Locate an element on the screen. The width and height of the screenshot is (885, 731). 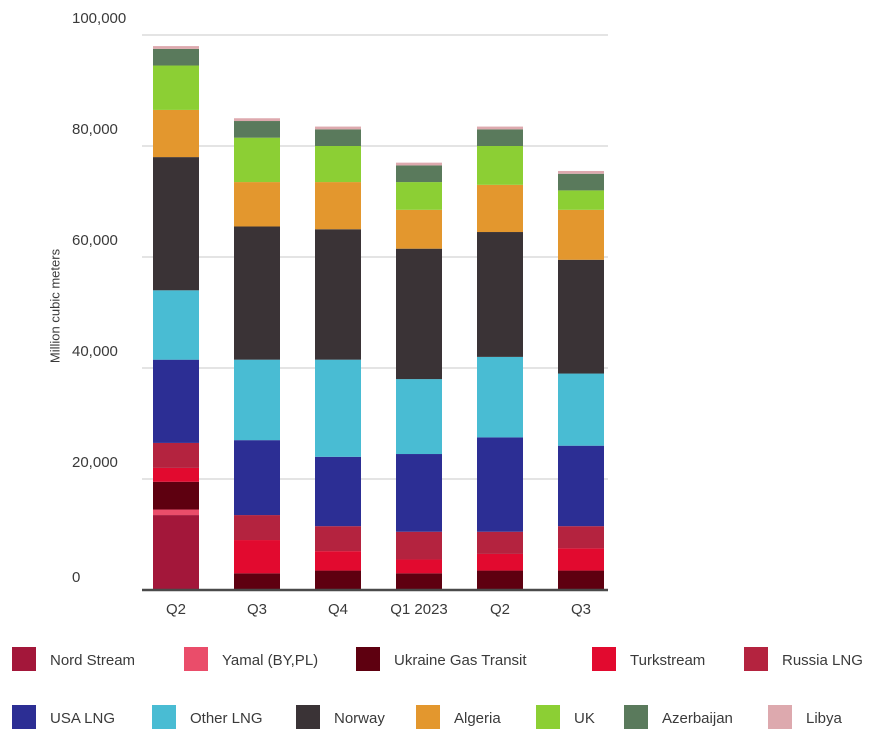
legend-item: UK is located at coordinates (565, 717).